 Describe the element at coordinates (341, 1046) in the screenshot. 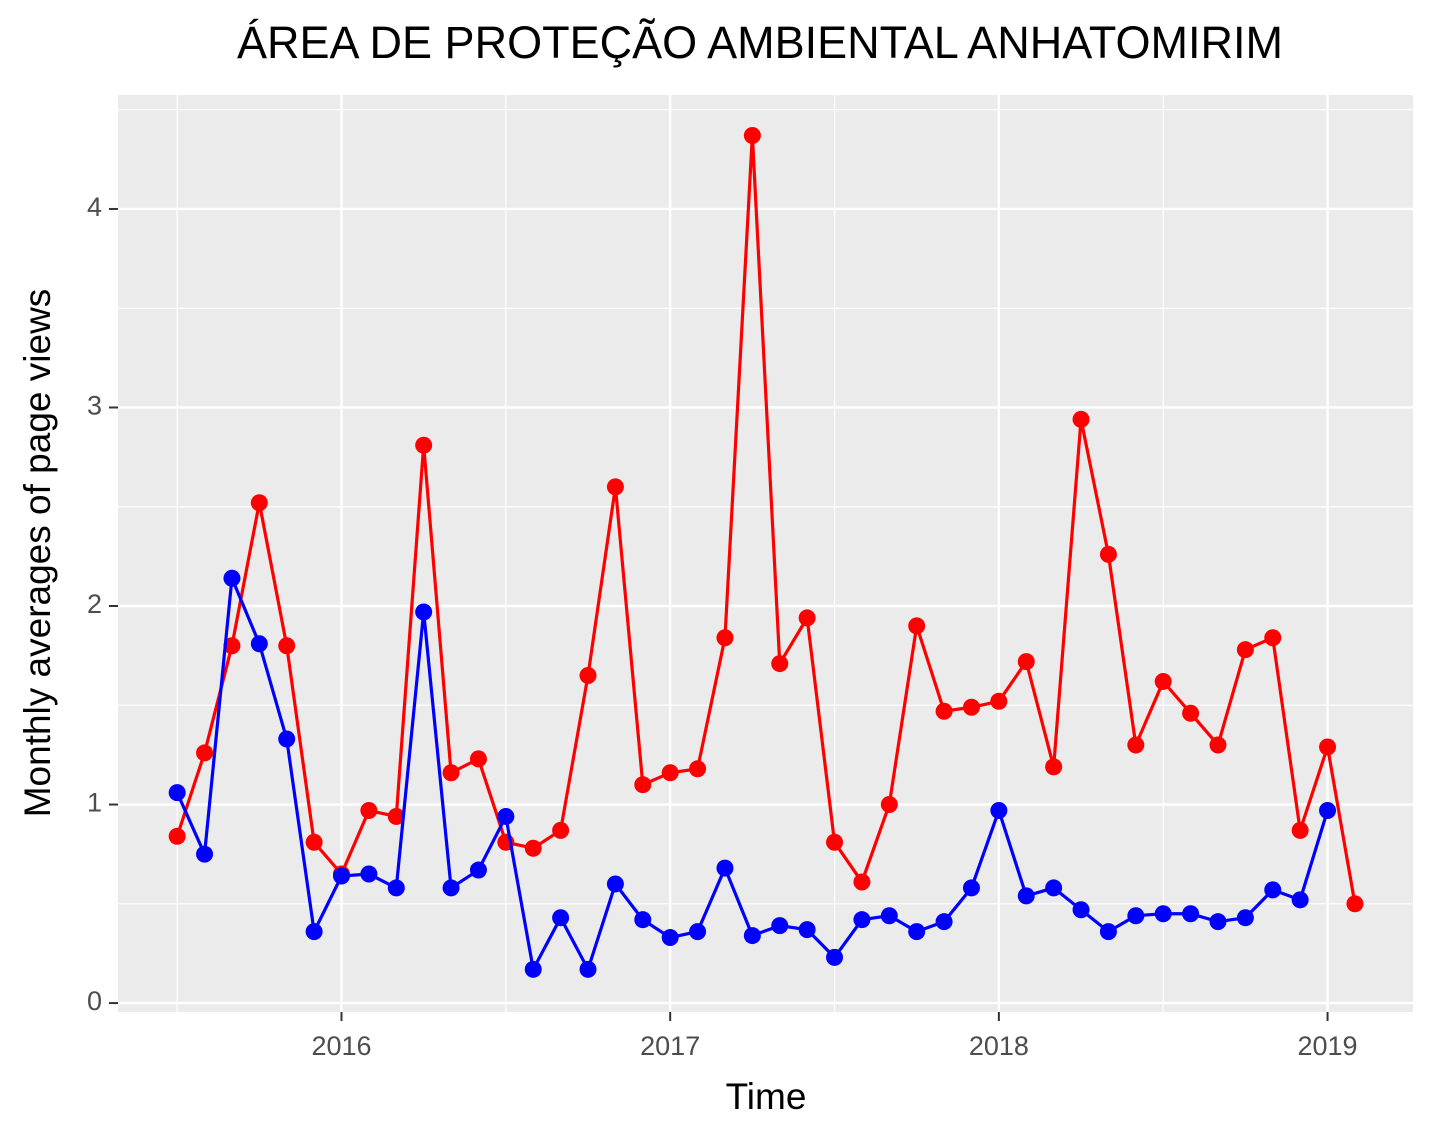

I see `x-tick-label: 2016` at that location.